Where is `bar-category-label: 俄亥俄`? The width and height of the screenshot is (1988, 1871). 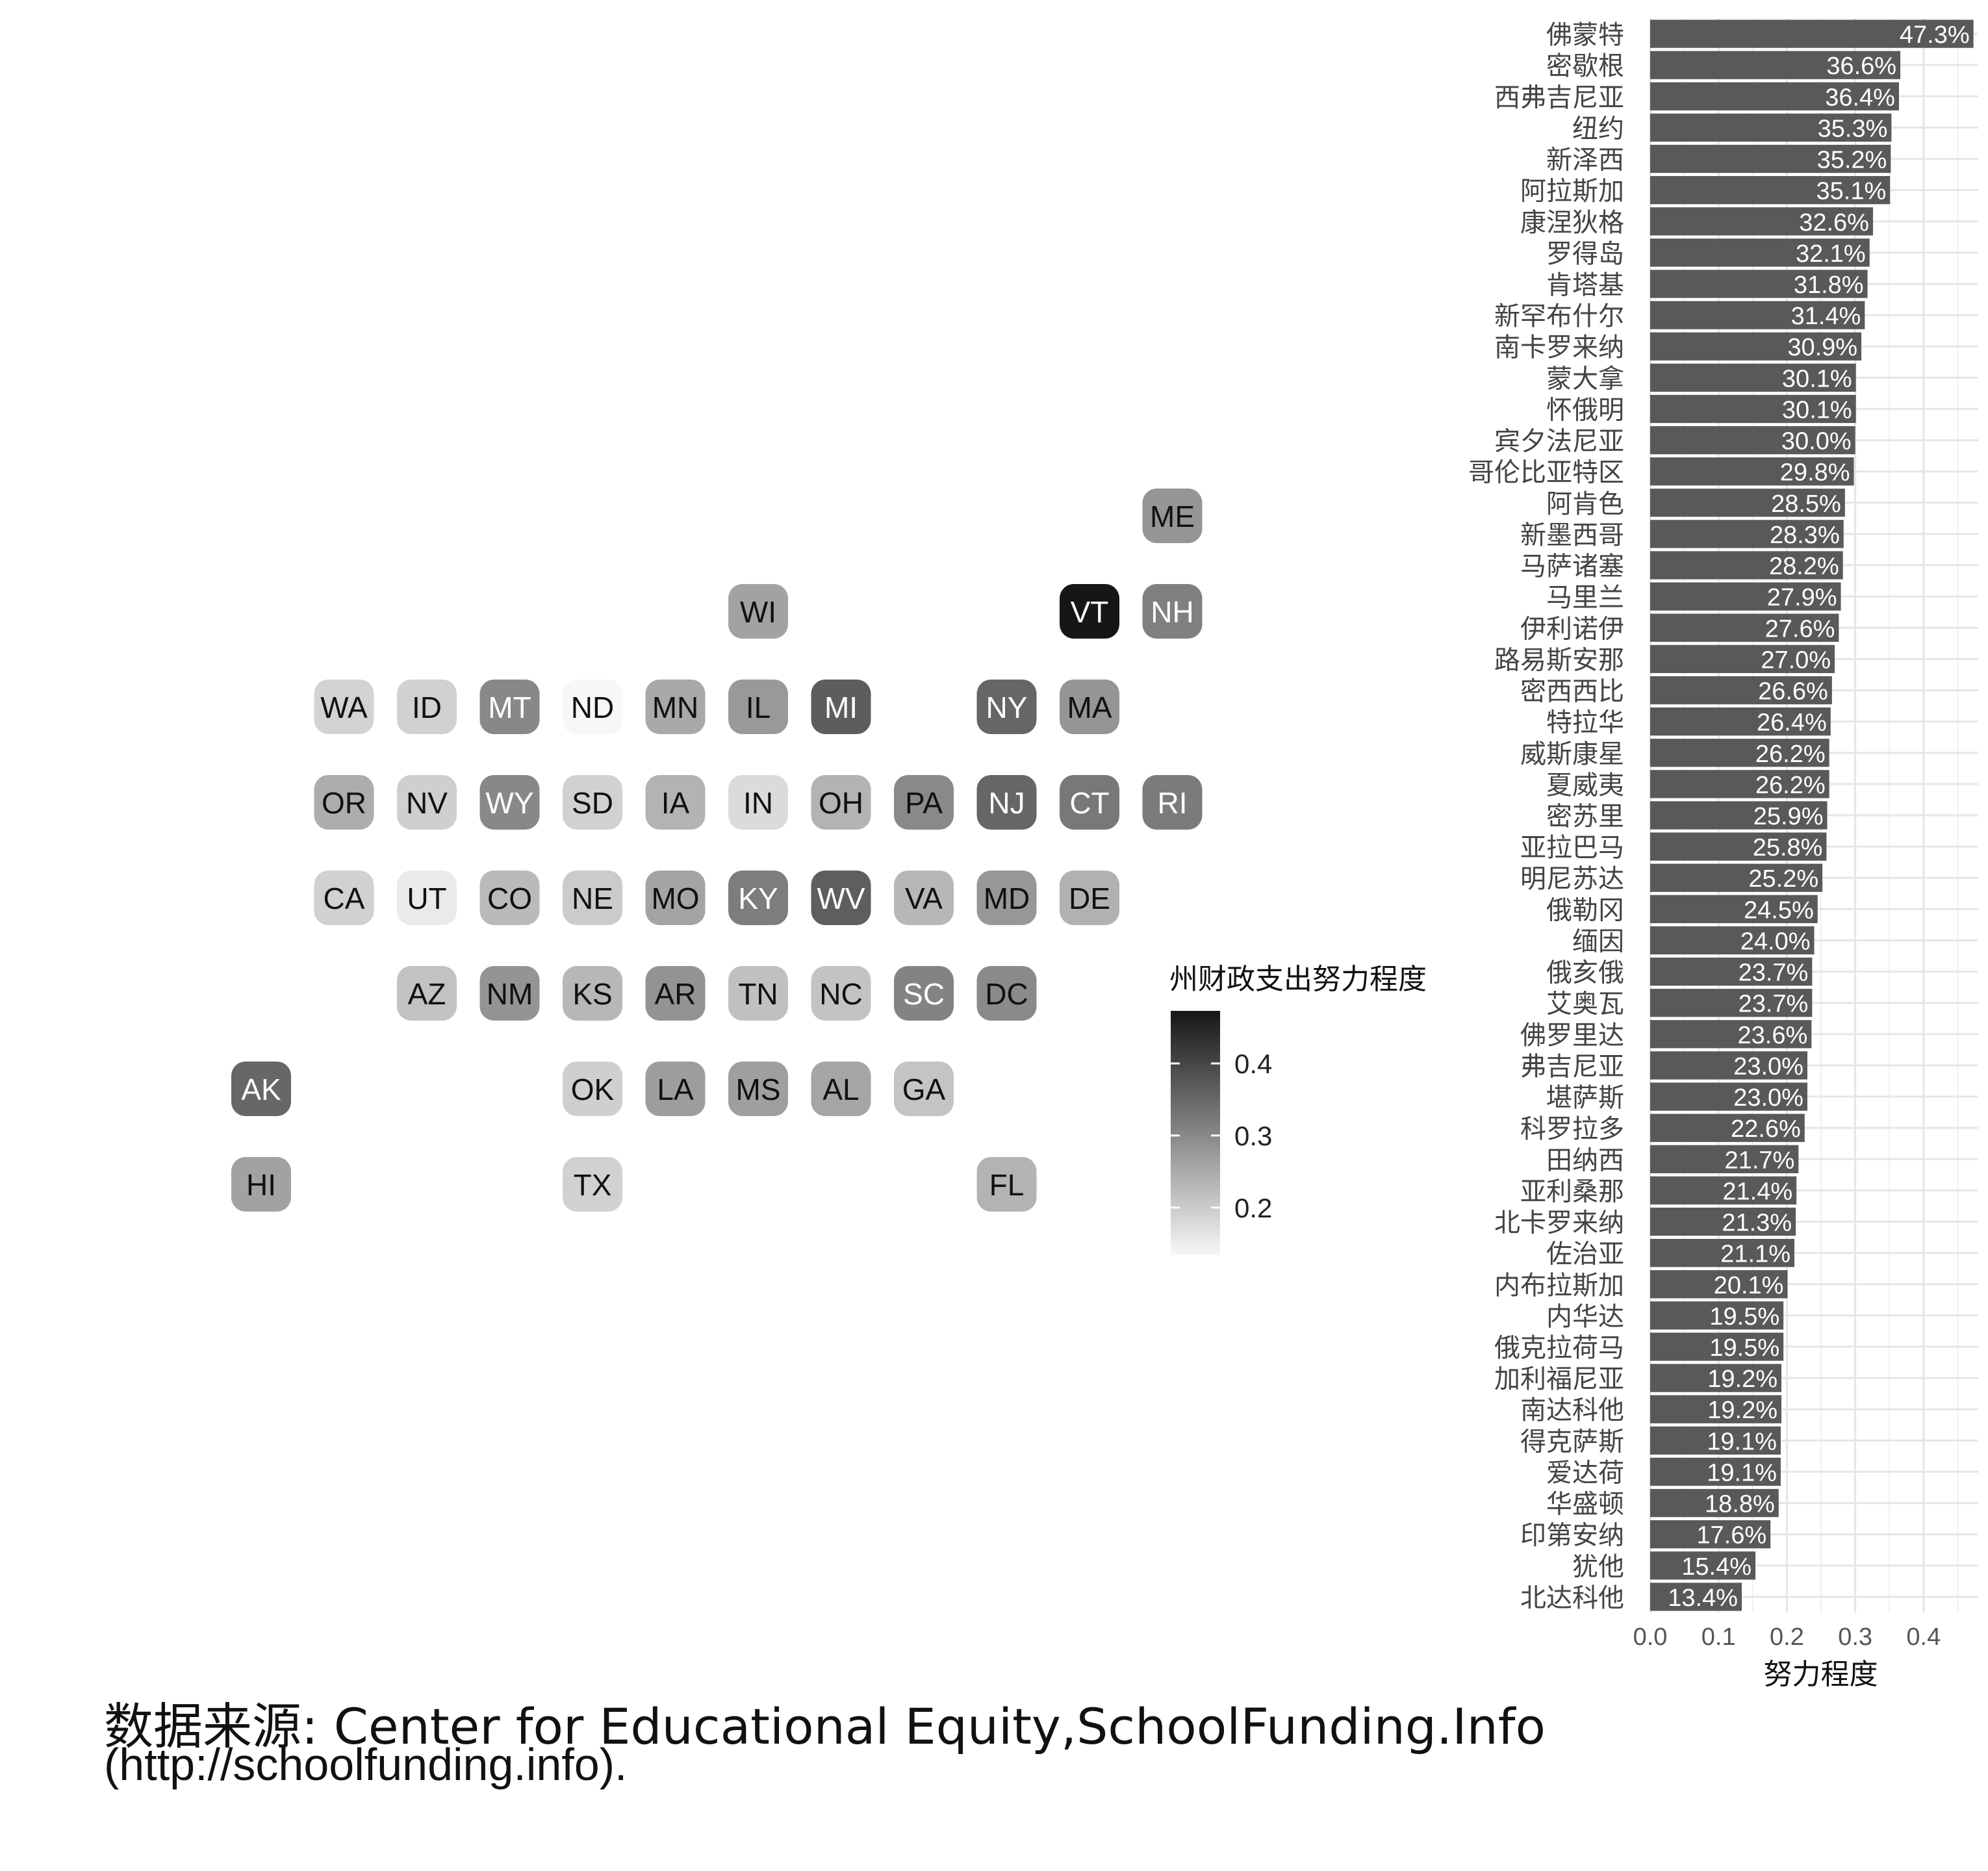 bar-category-label: 俄亥俄 is located at coordinates (1585, 973).